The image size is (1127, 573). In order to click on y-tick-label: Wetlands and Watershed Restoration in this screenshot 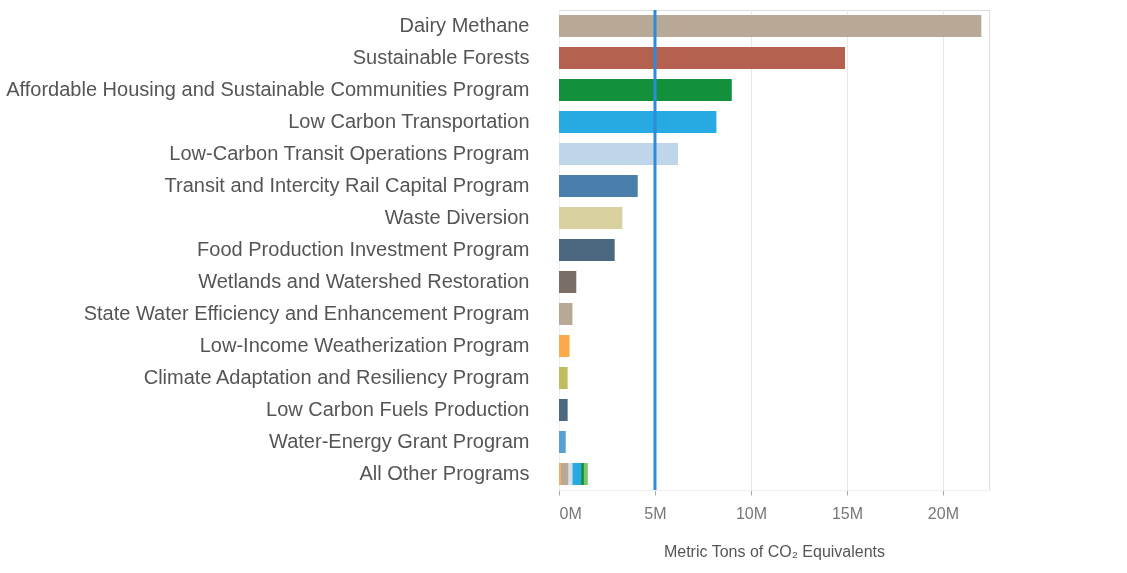, I will do `click(364, 281)`.